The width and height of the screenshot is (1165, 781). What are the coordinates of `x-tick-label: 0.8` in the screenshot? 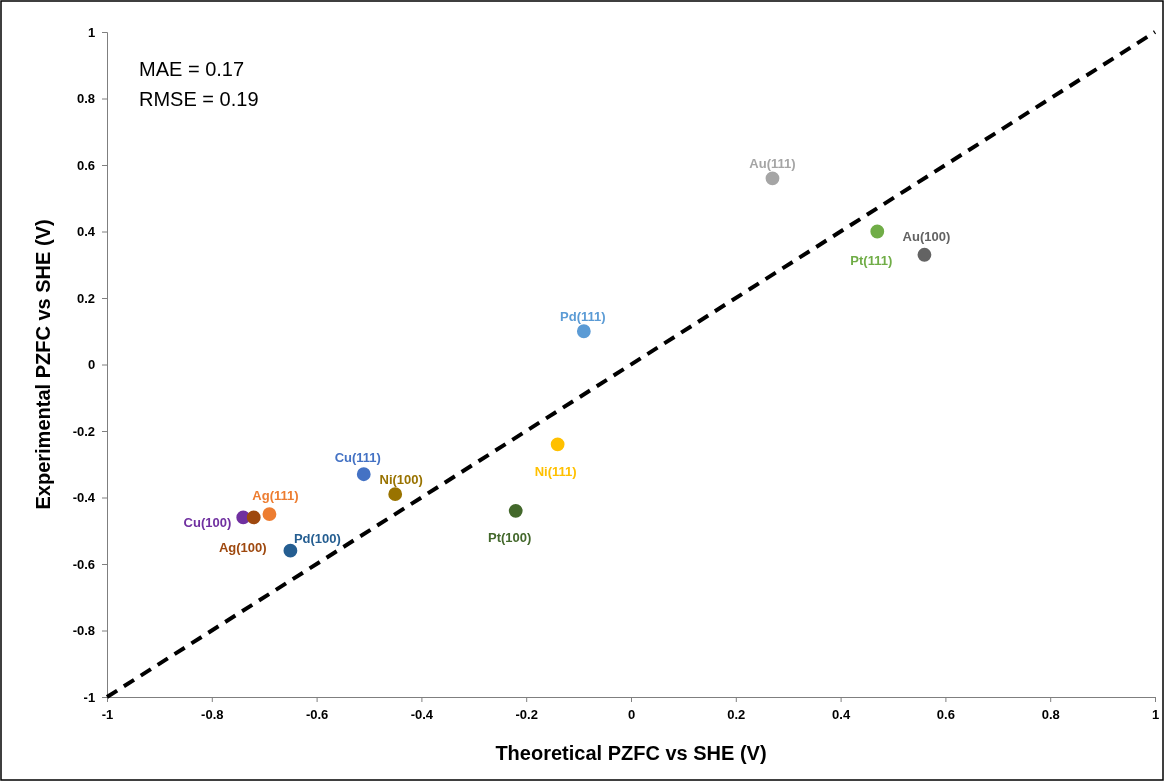 It's located at (1050, 715).